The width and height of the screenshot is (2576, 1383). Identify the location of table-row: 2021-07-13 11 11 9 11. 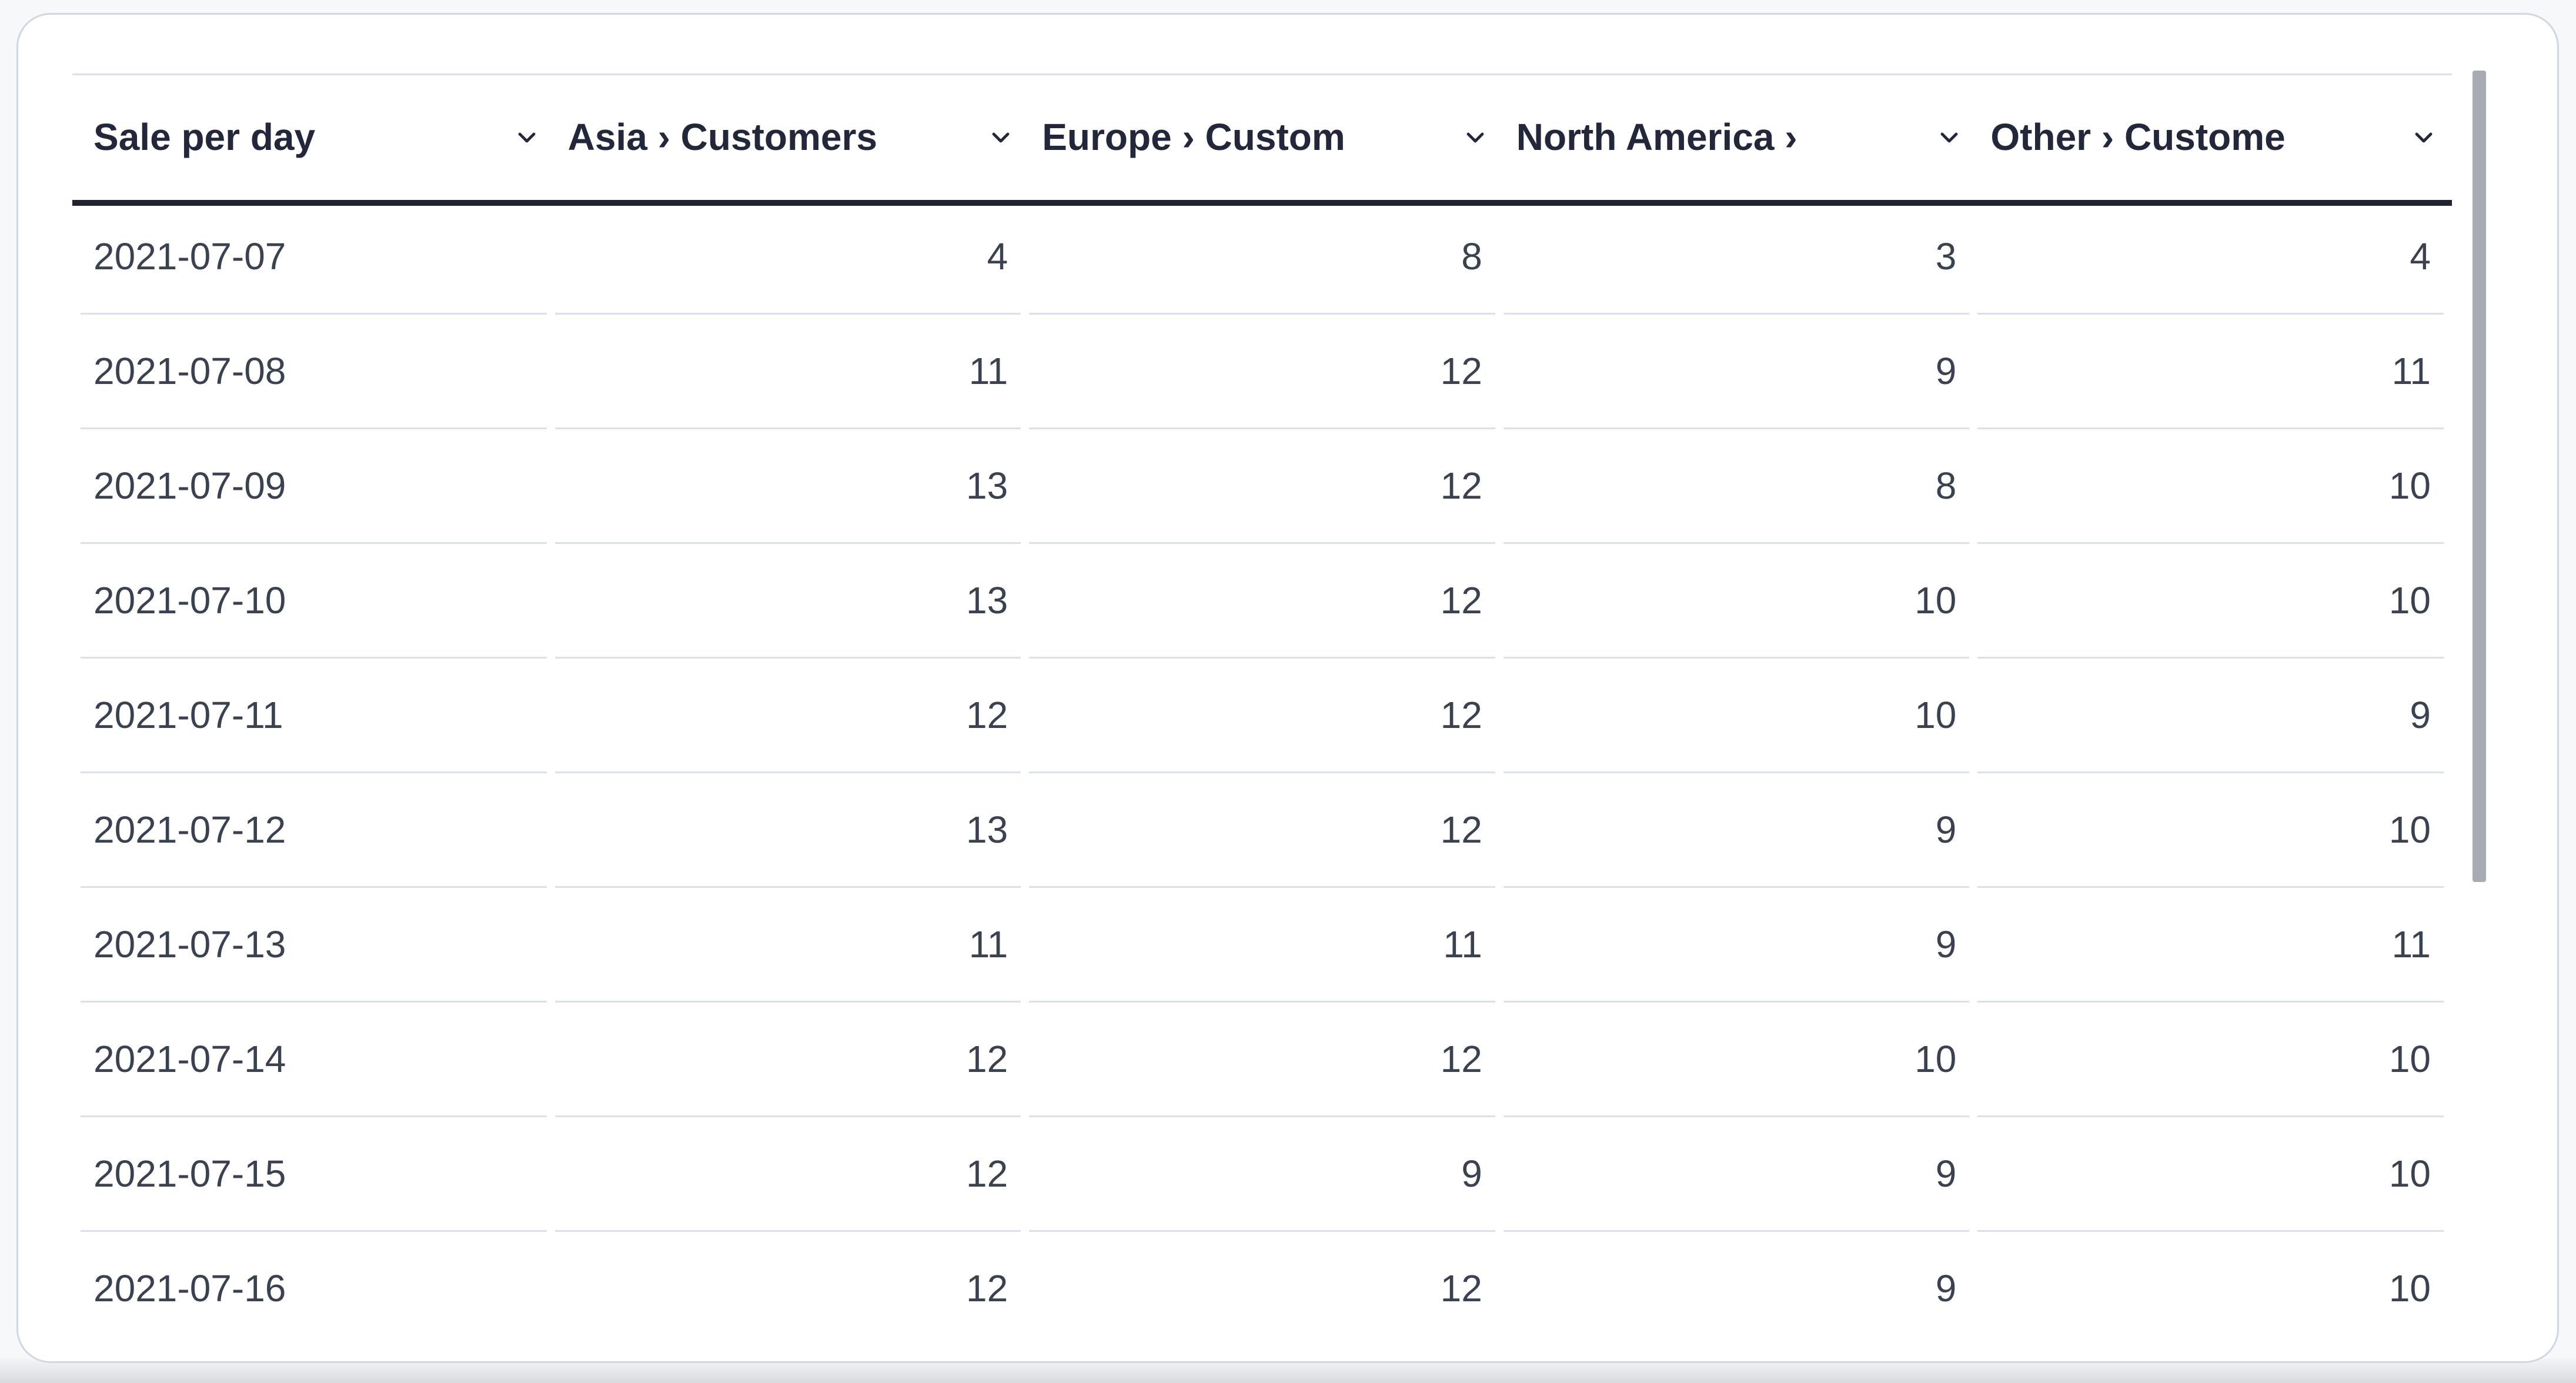
(1262, 945).